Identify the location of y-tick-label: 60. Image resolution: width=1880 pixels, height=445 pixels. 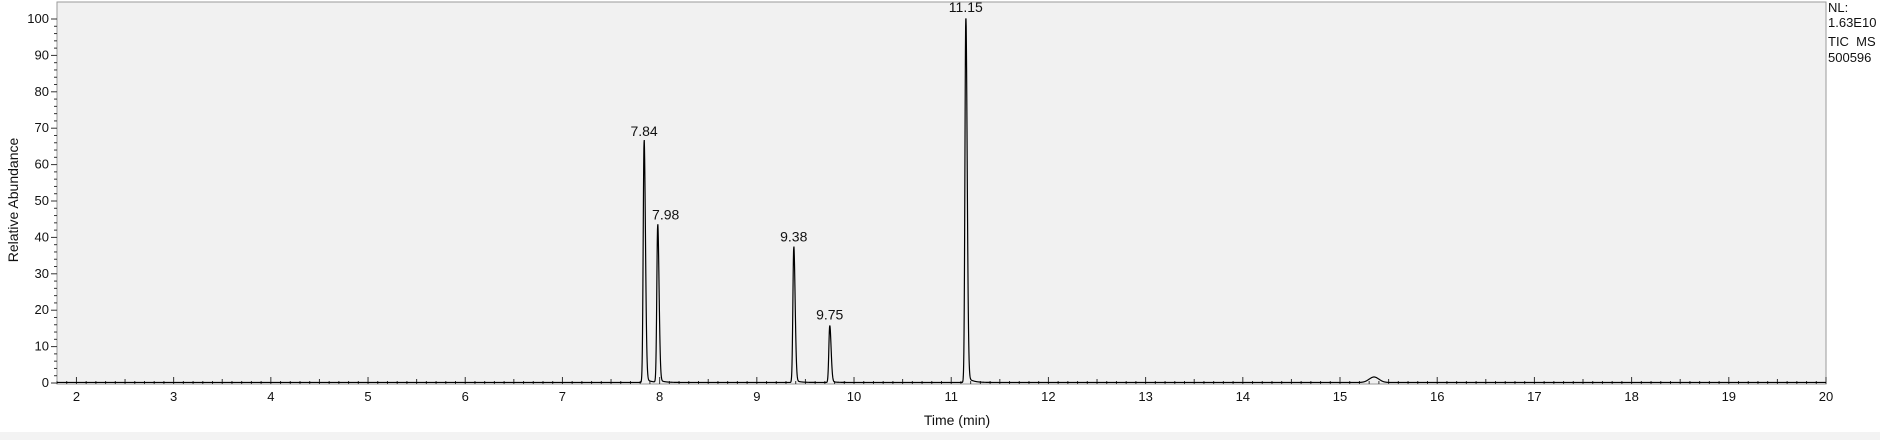
(42, 164).